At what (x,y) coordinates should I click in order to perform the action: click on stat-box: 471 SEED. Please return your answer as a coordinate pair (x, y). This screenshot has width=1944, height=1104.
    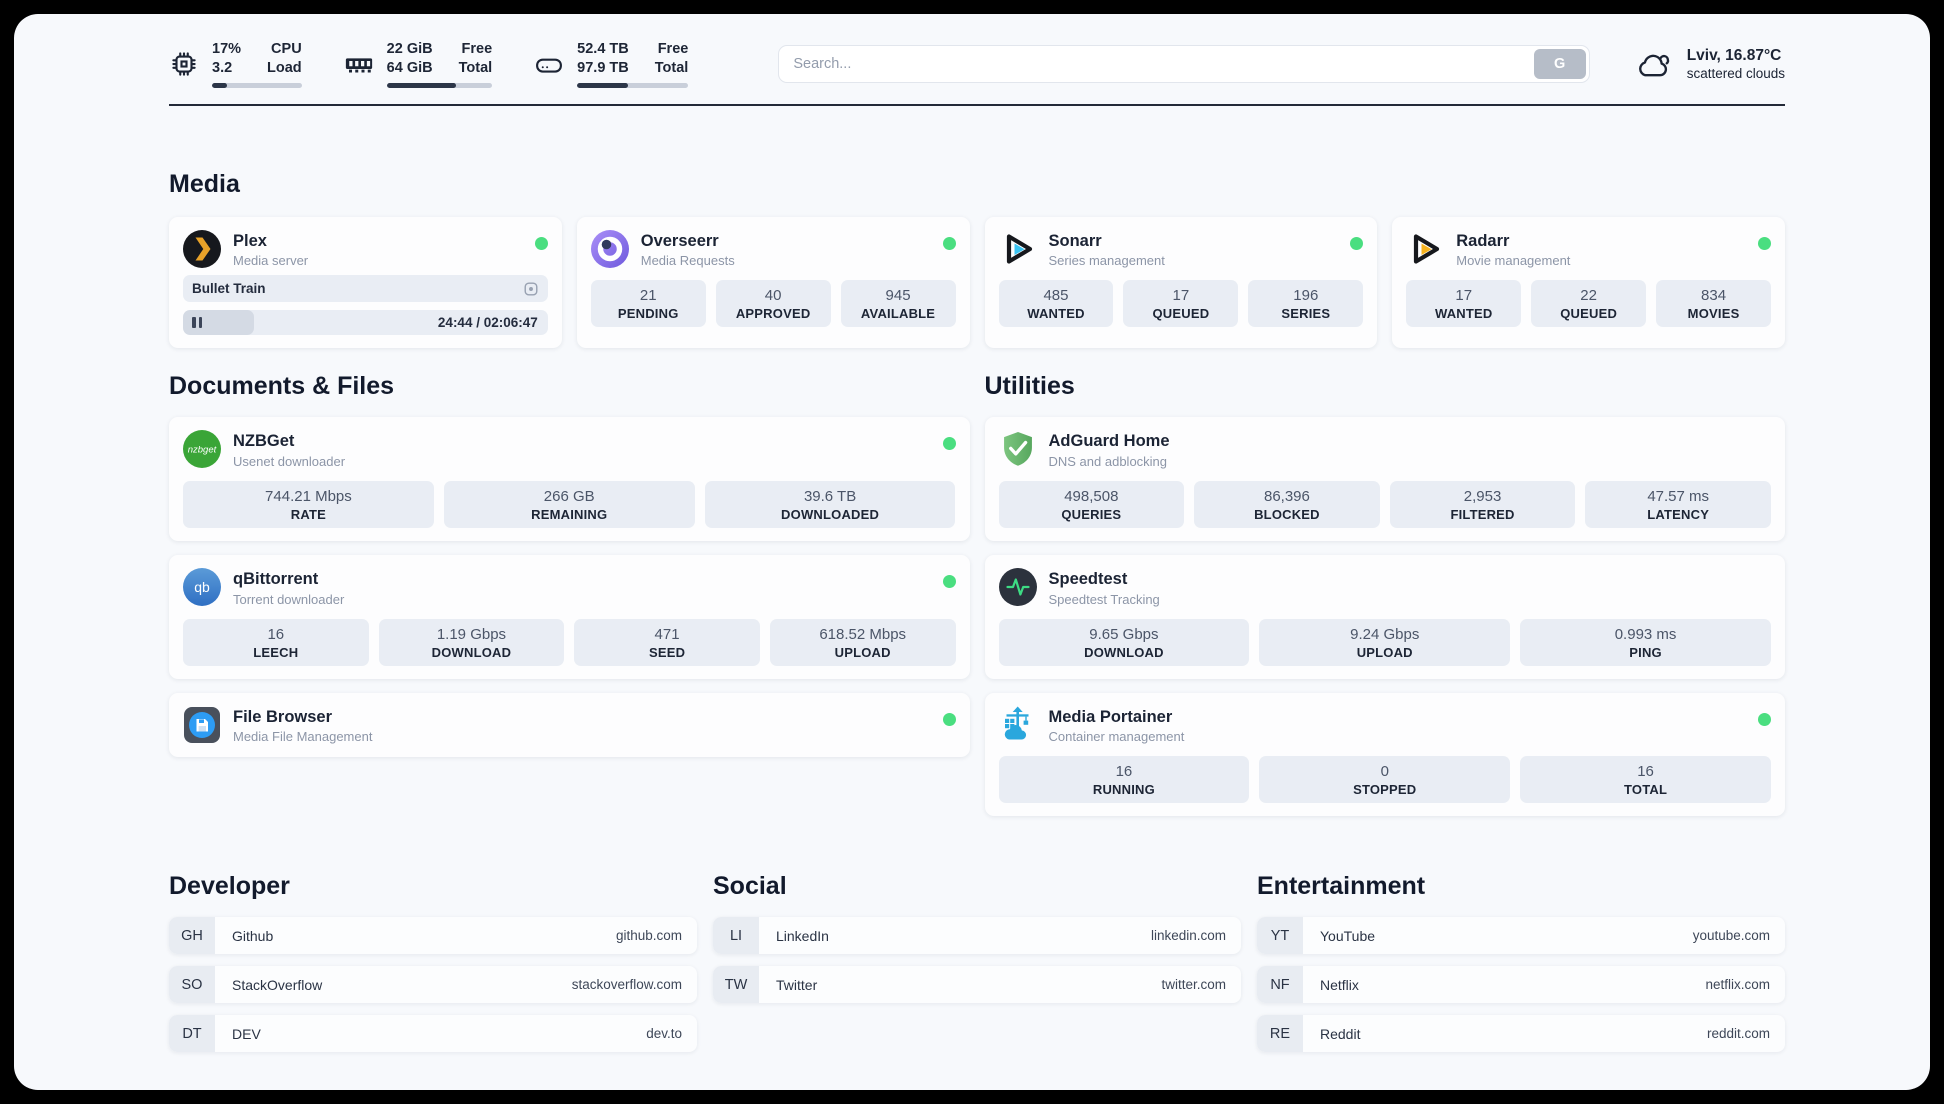
    Looking at the image, I should click on (667, 642).